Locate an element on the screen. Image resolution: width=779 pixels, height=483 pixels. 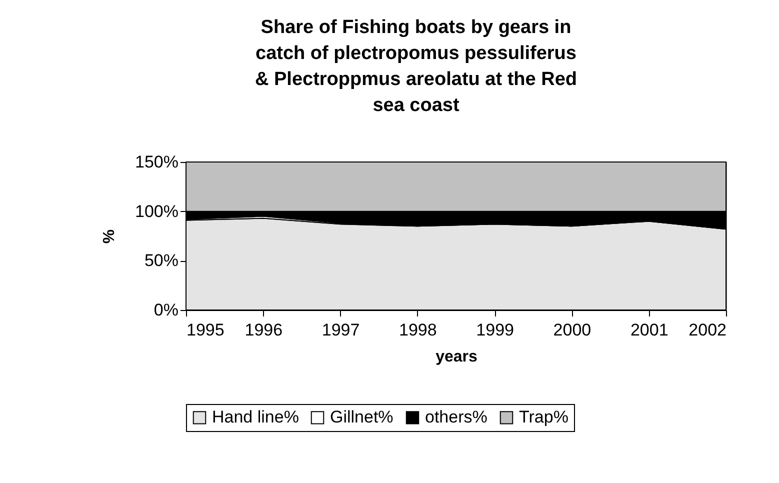
x-tick-label: 1998 is located at coordinates (418, 330).